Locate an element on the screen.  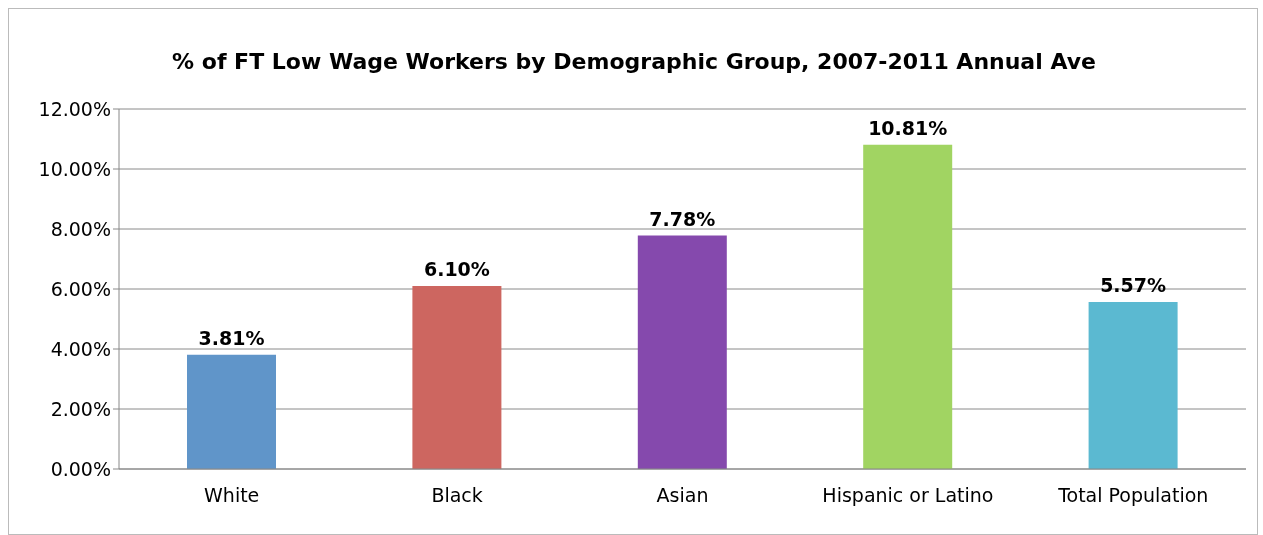
x-tick-label: Hispanic or Latino is located at coordinates (908, 495).